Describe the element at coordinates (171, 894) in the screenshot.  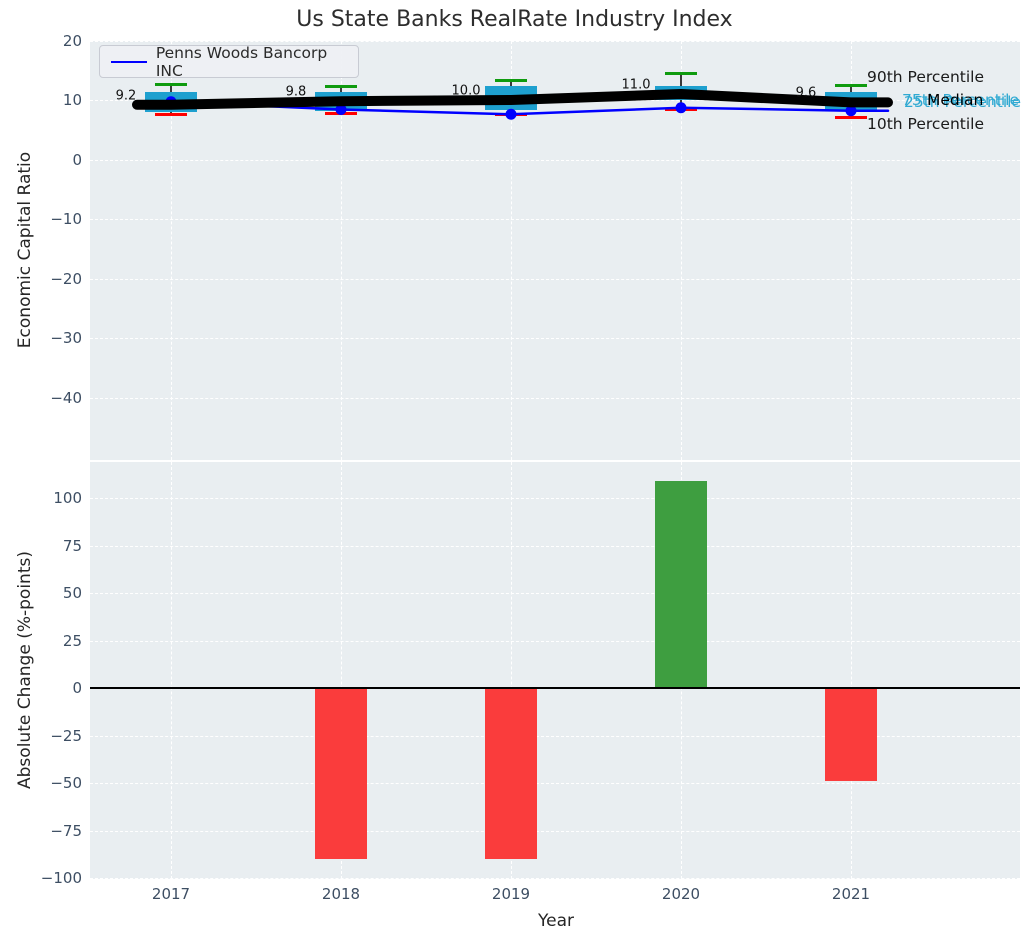
I see `x-tick-label: 2017` at that location.